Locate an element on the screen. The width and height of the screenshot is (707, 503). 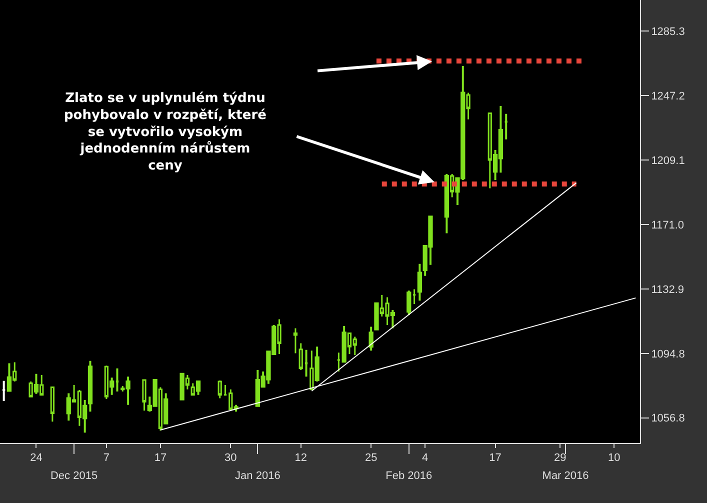
y-tick-label: 1247.2 is located at coordinates (668, 96).